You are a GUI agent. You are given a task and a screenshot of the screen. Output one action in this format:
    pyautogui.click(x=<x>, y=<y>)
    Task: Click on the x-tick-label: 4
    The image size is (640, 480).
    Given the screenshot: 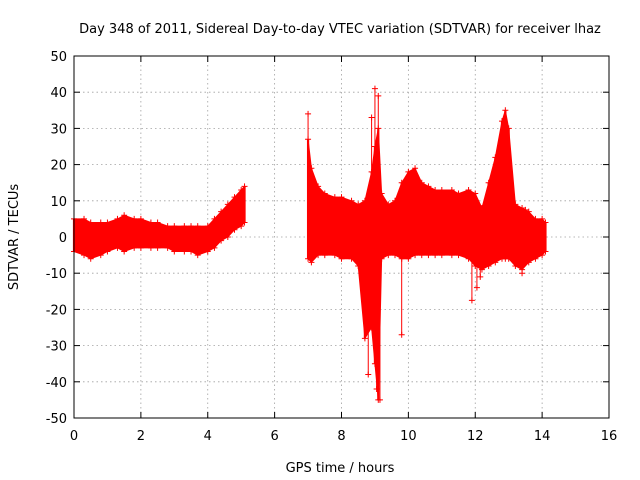 What is the action you would take?
    pyautogui.click(x=208, y=436)
    